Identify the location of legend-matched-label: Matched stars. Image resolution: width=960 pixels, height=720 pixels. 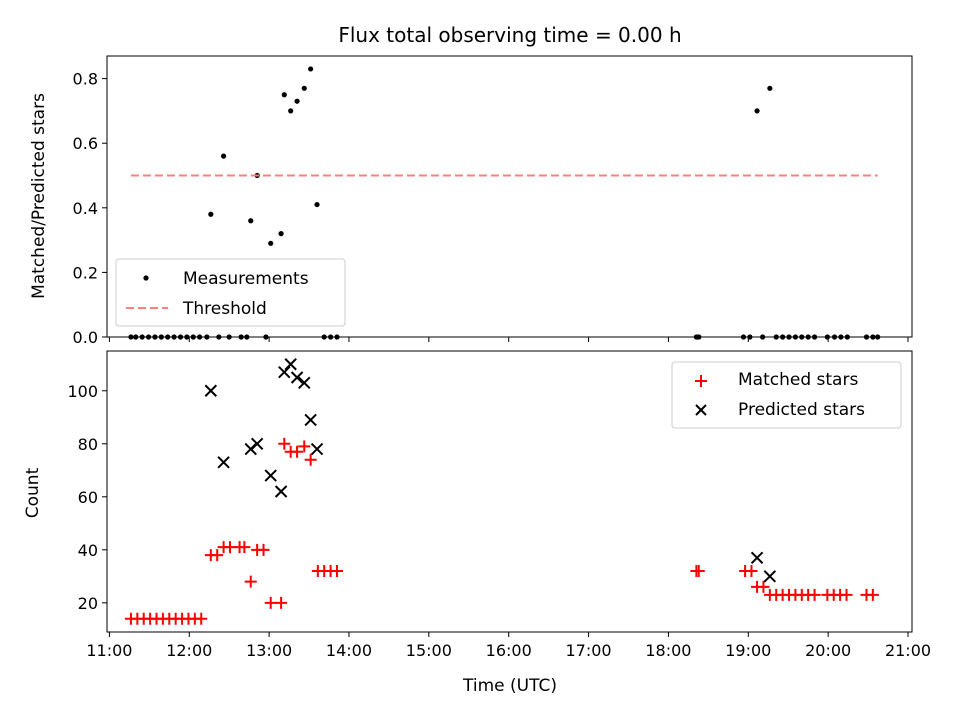
(798, 380).